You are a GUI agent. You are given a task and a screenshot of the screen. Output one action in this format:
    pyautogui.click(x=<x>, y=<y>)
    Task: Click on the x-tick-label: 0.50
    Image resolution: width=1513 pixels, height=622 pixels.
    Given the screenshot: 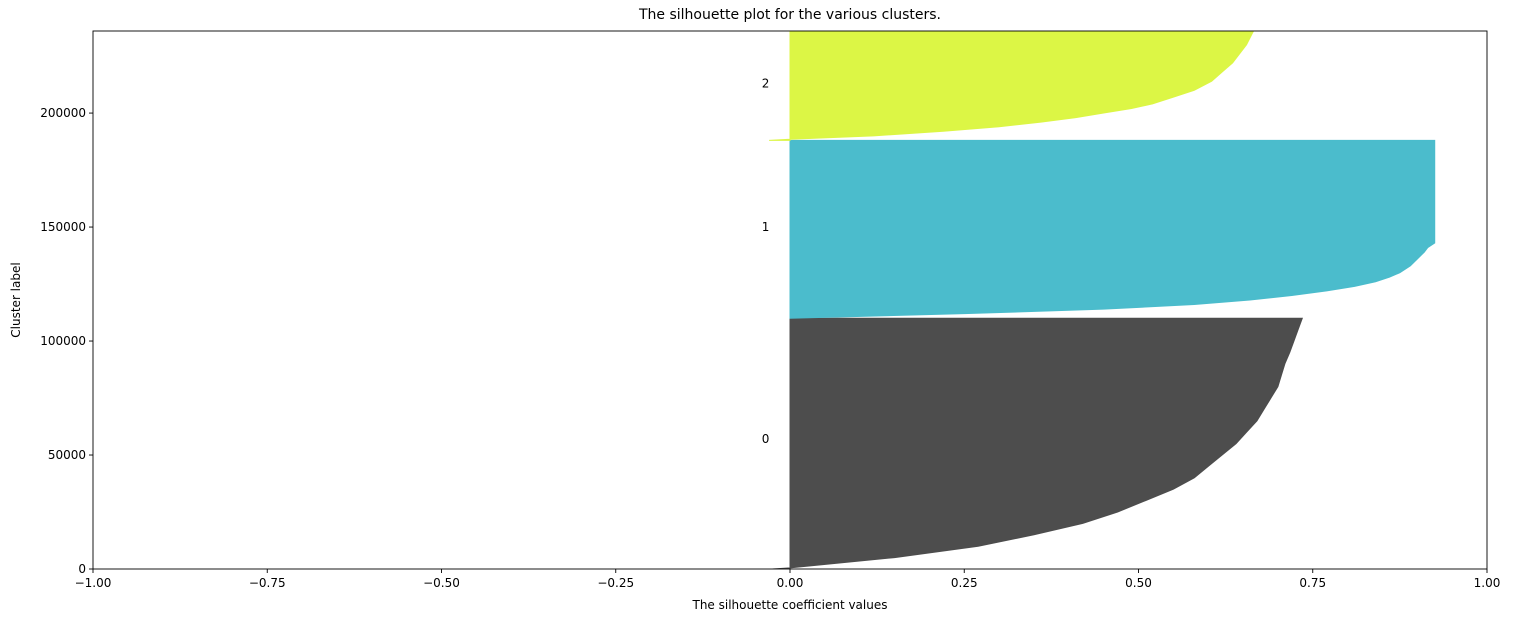 What is the action you would take?
    pyautogui.click(x=1138, y=583)
    